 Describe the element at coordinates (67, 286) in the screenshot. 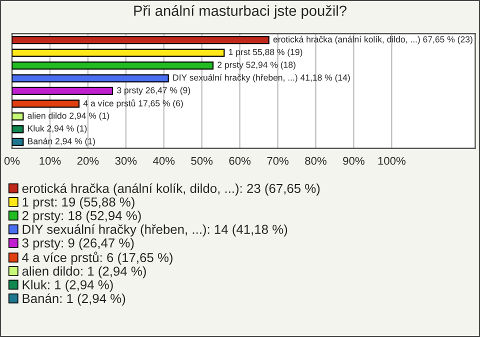

I see `legend-label: Kluk: 1 (2,94 %)` at that location.